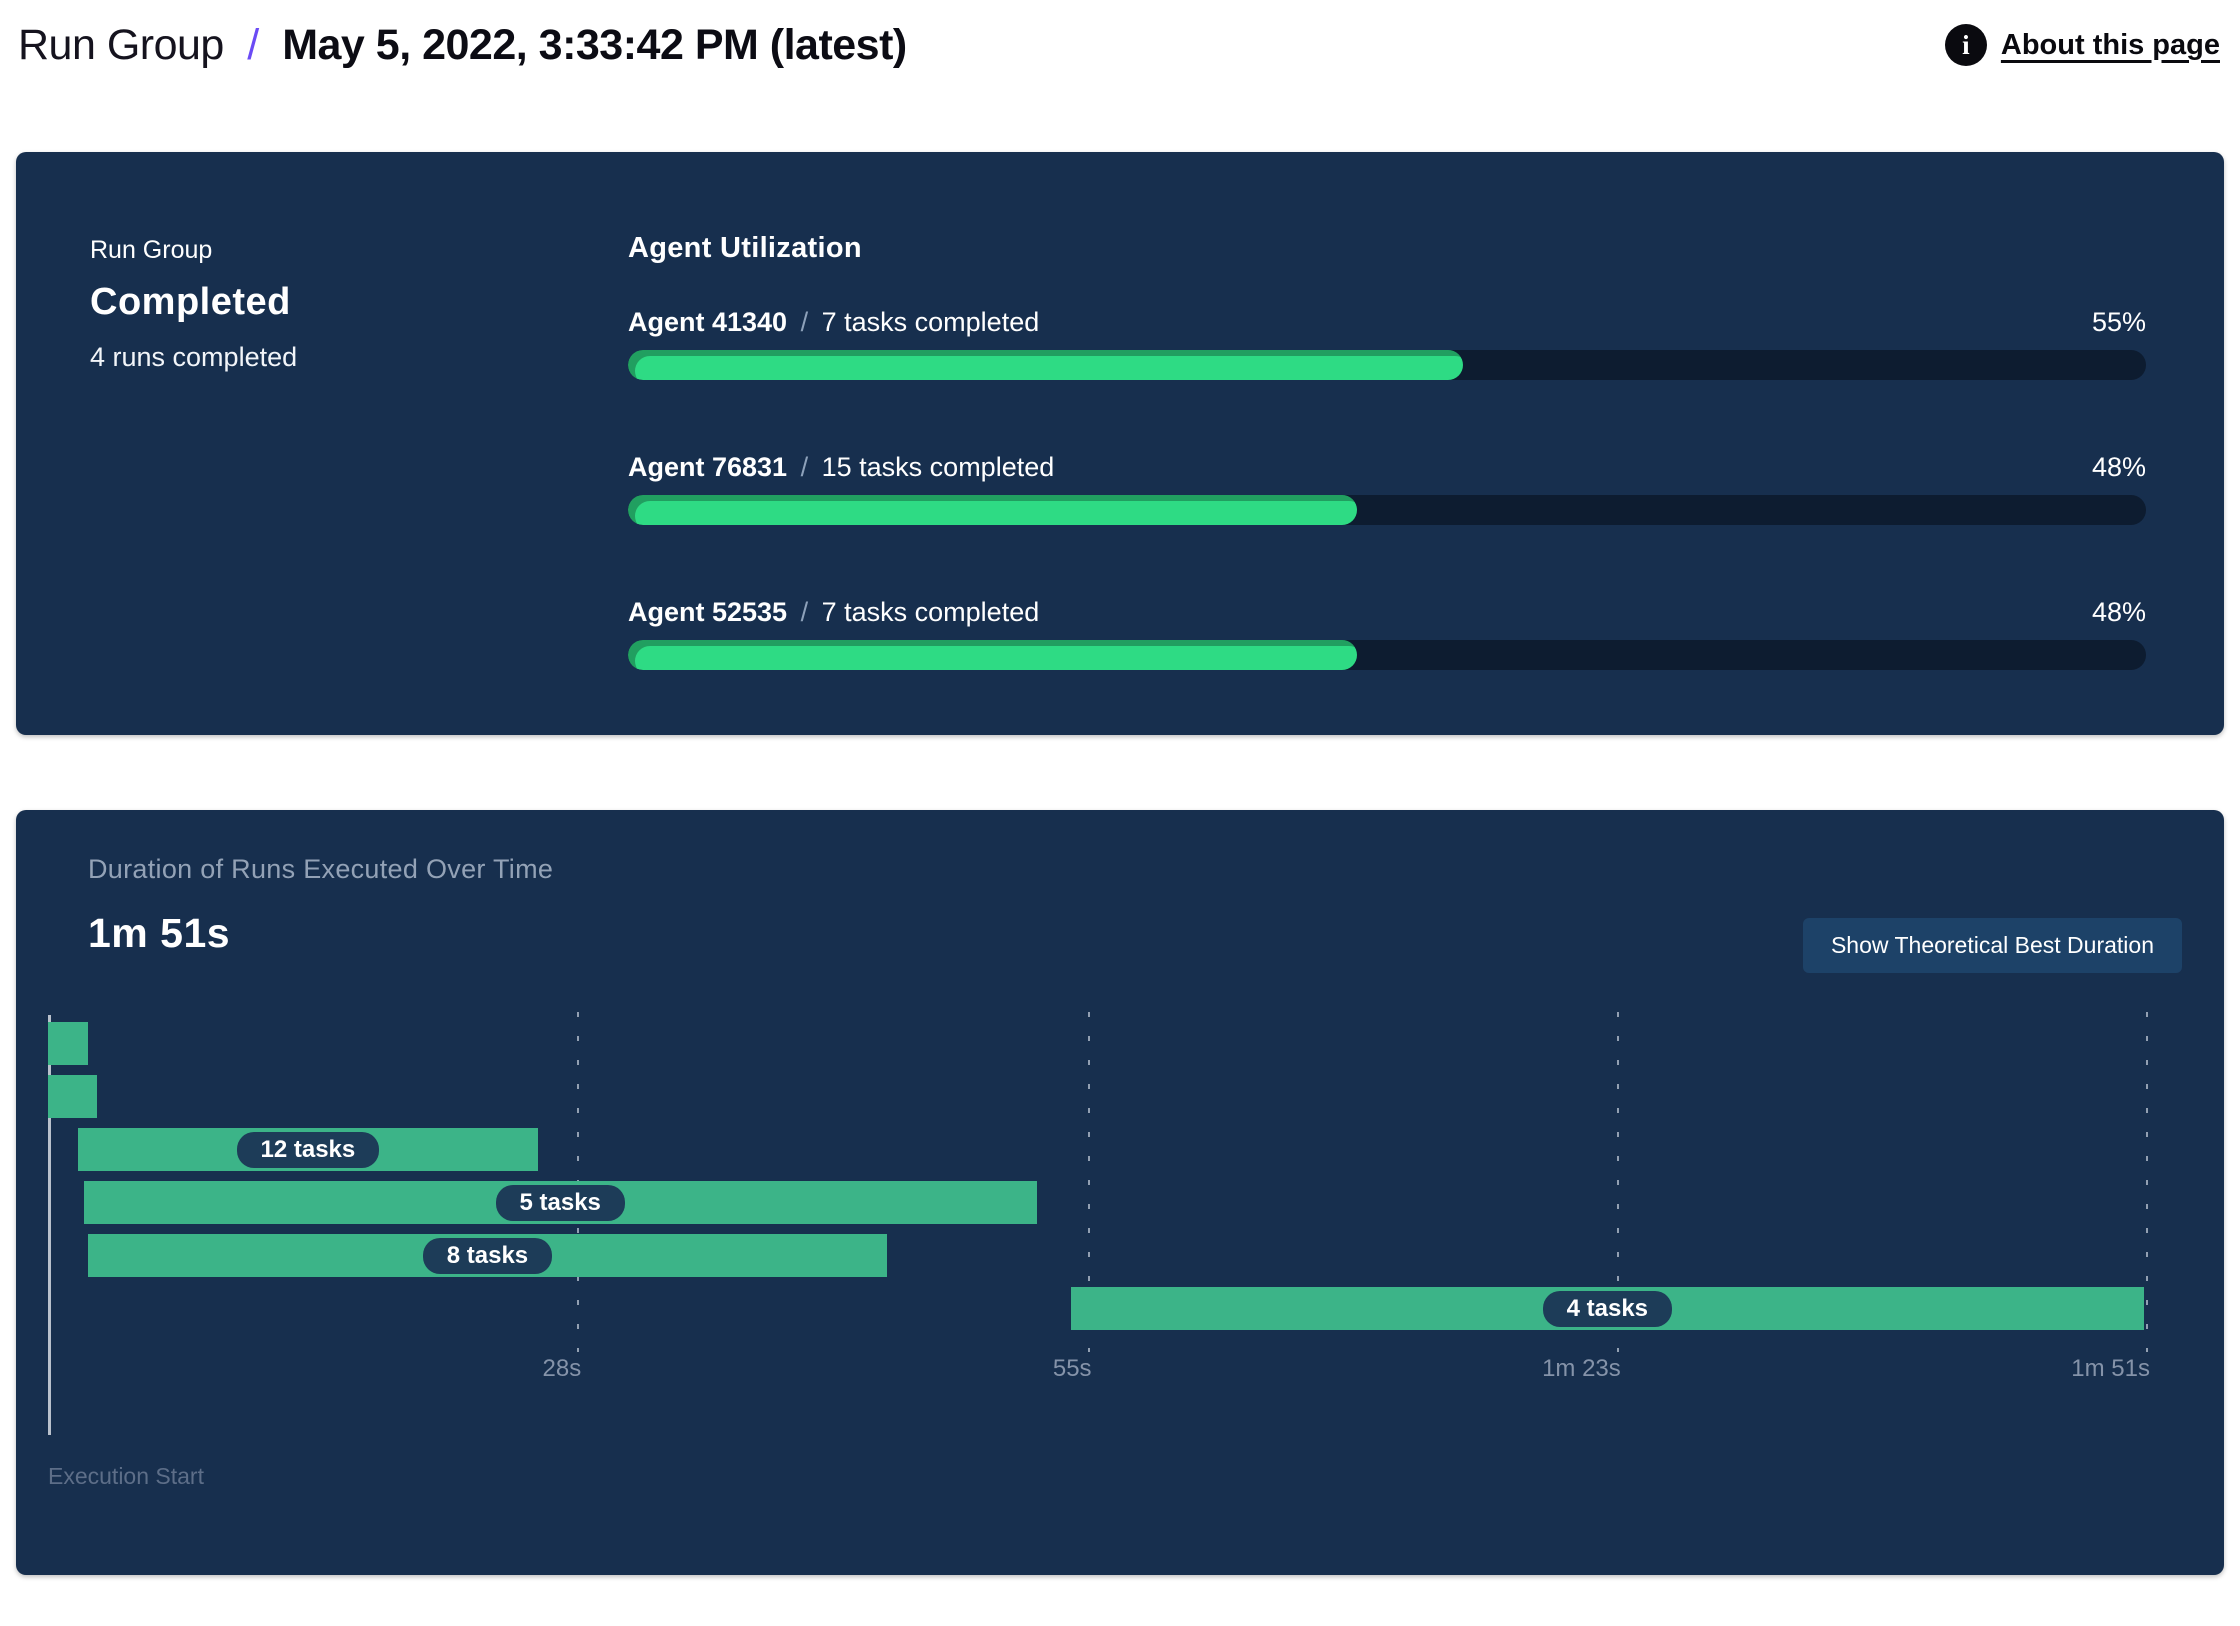 This screenshot has width=2240, height=1626. Describe the element at coordinates (708, 612) in the screenshot. I see `agent-name: Agent 52535` at that location.